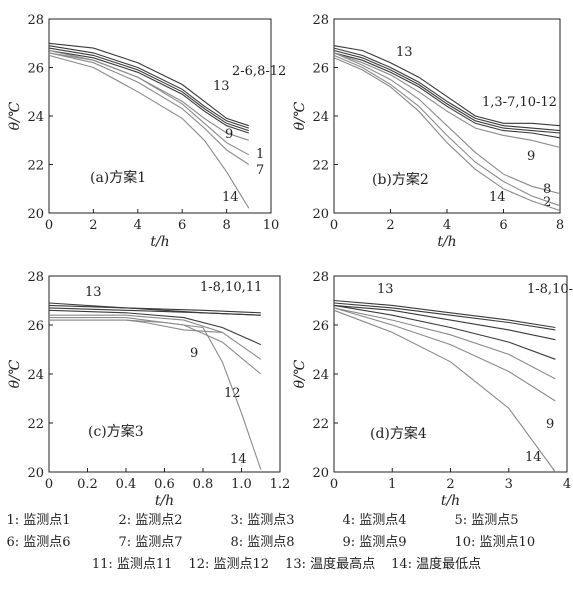 The image size is (573, 596). I want to click on series-label: 7, so click(260, 170).